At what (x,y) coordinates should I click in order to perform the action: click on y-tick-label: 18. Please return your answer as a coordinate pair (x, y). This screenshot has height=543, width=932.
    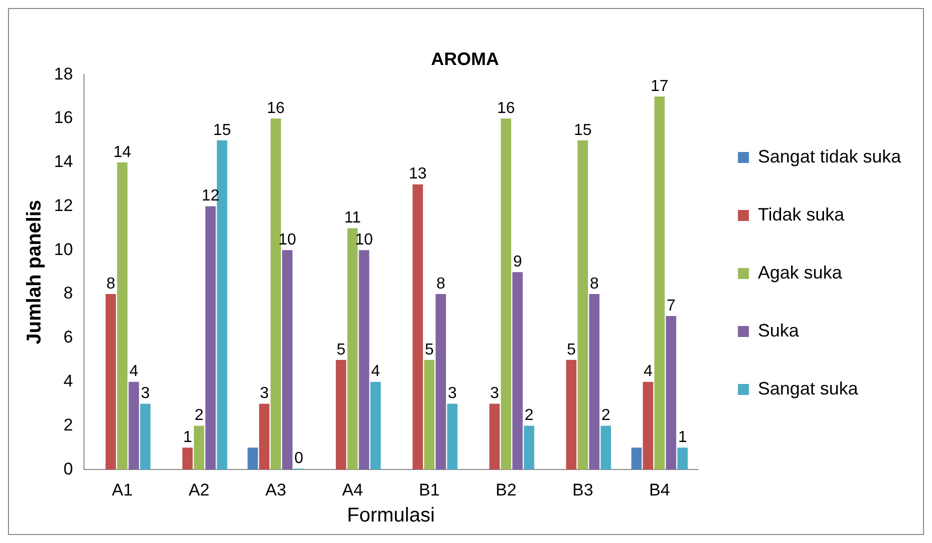
    Looking at the image, I should click on (63, 74).